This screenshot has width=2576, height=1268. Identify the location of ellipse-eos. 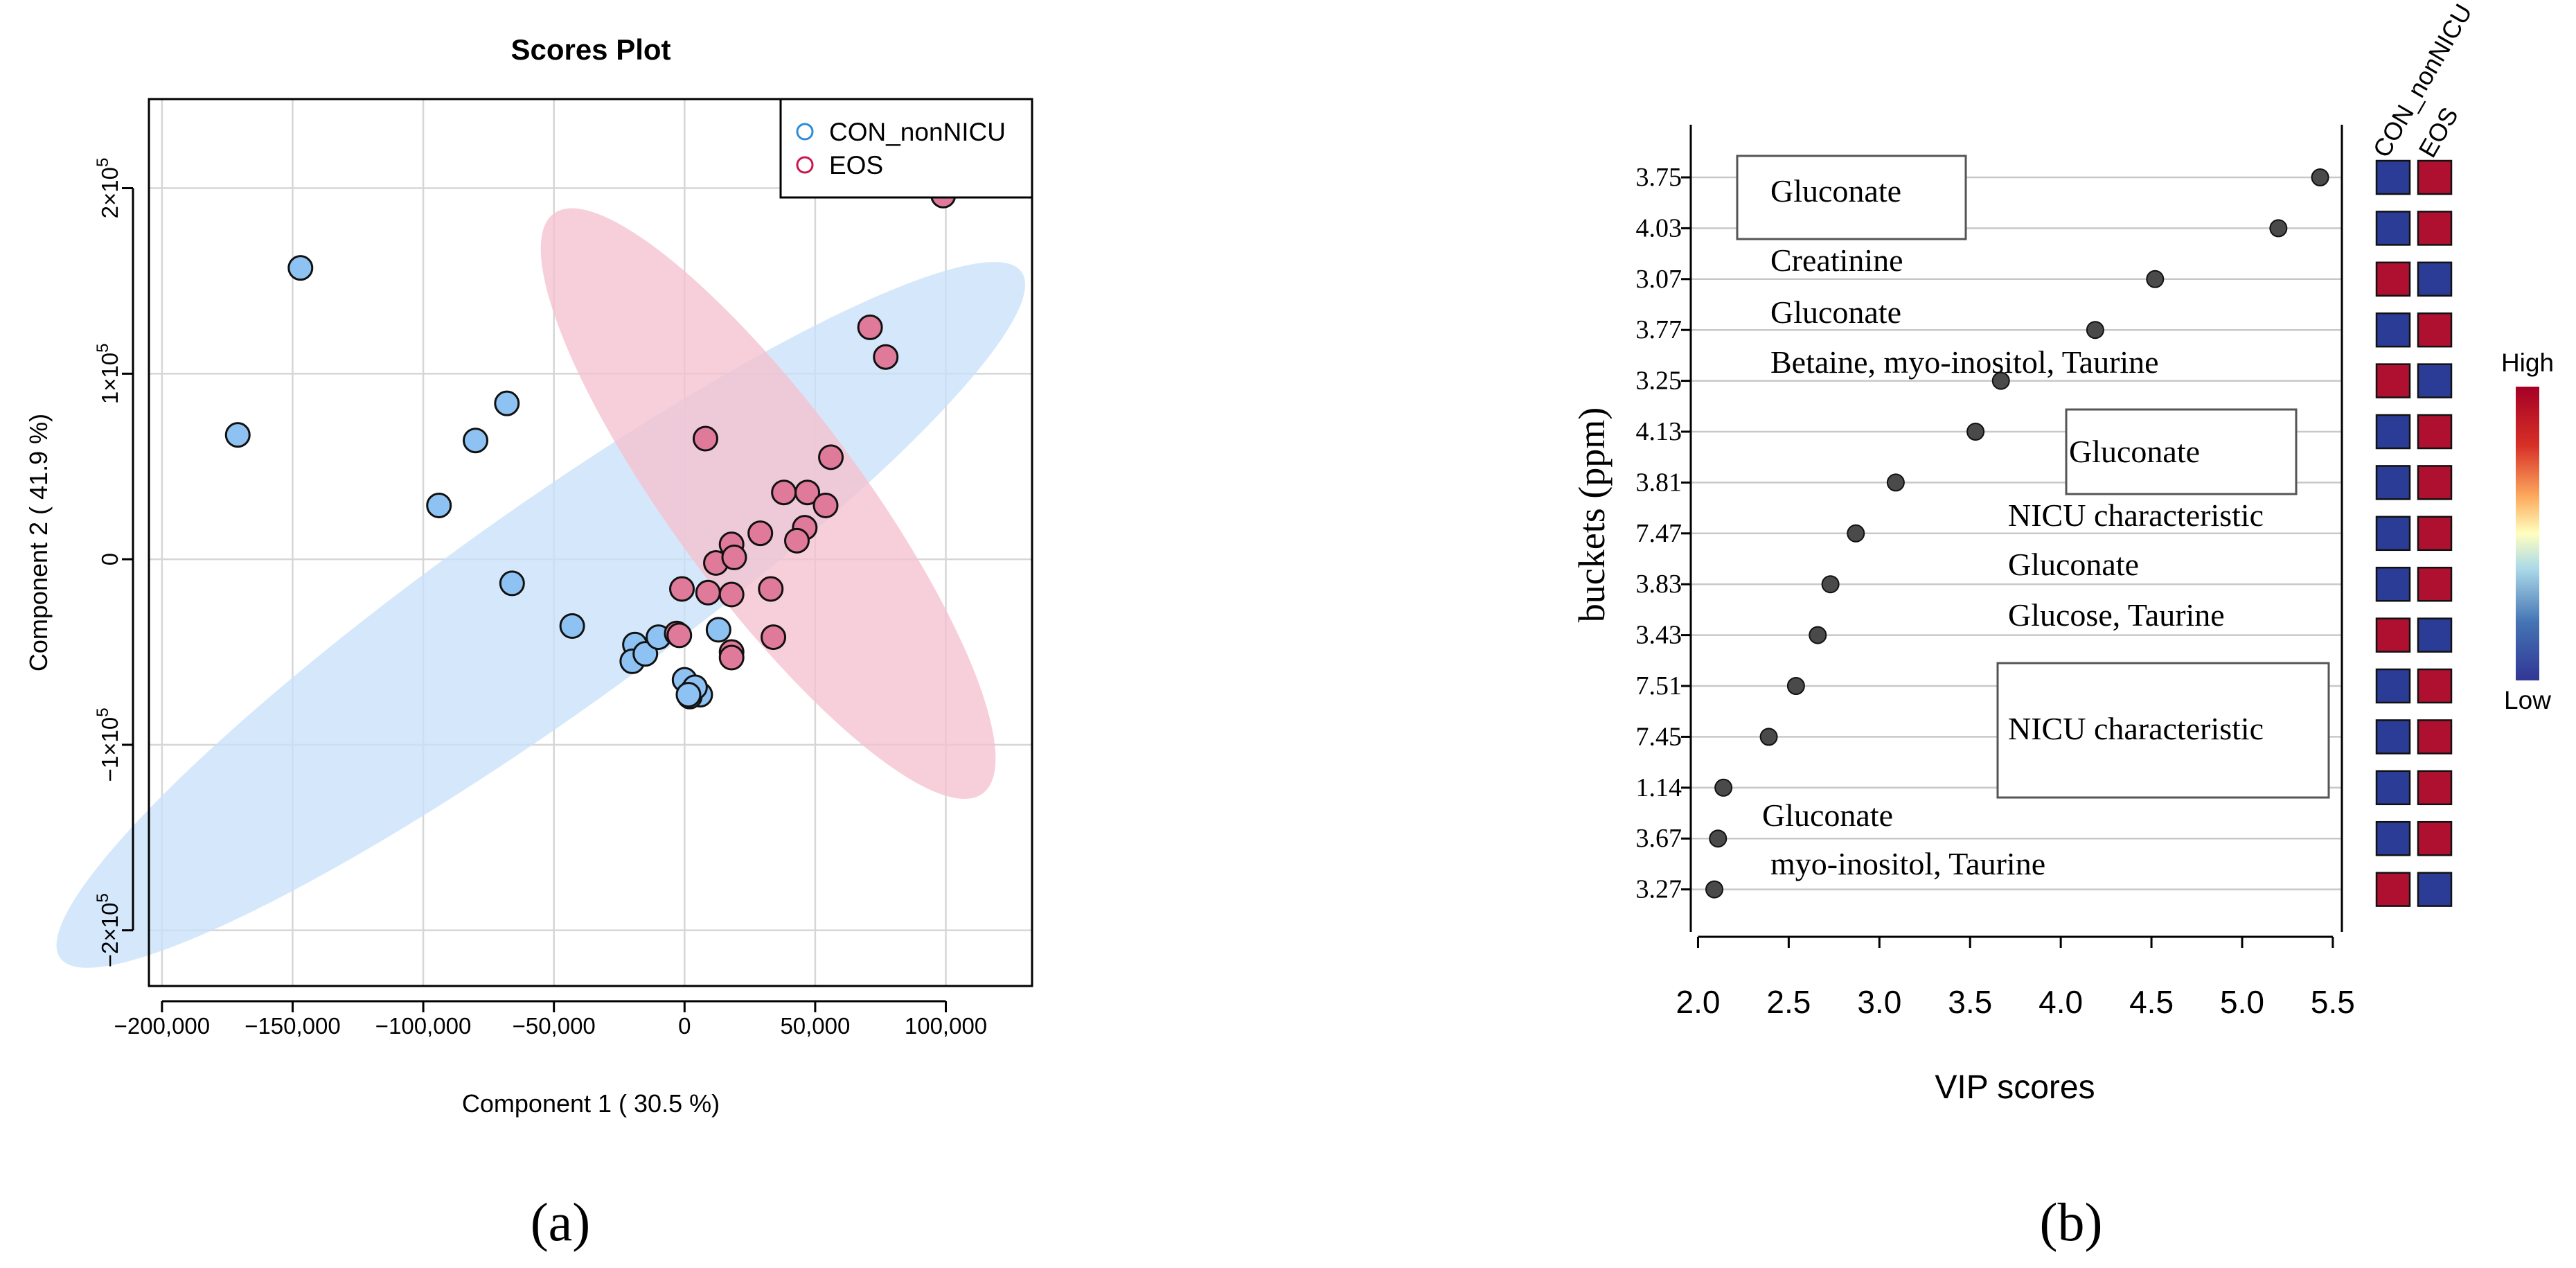
(768, 503).